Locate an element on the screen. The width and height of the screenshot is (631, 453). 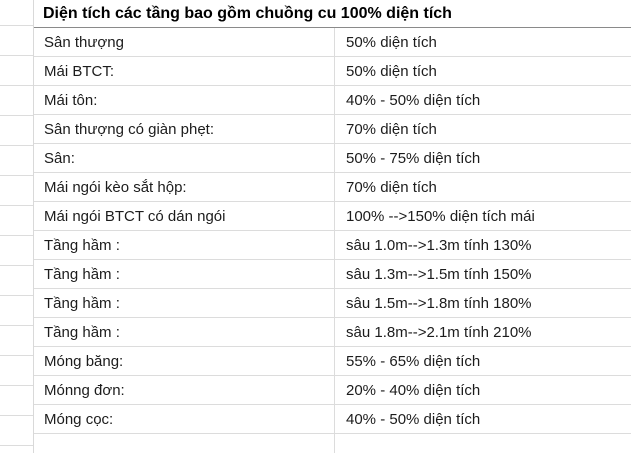
table-row: Tầng hầm : sâu 1.0m-->1.3m tính 130% is located at coordinates (332, 245).